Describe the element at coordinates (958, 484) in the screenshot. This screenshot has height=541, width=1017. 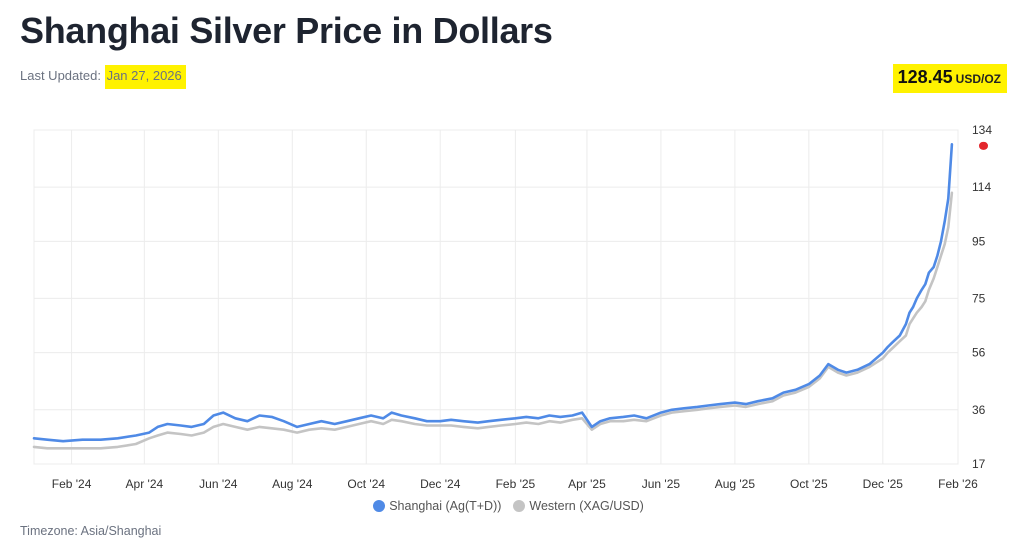
I see `x-tick-label: Feb '26` at that location.